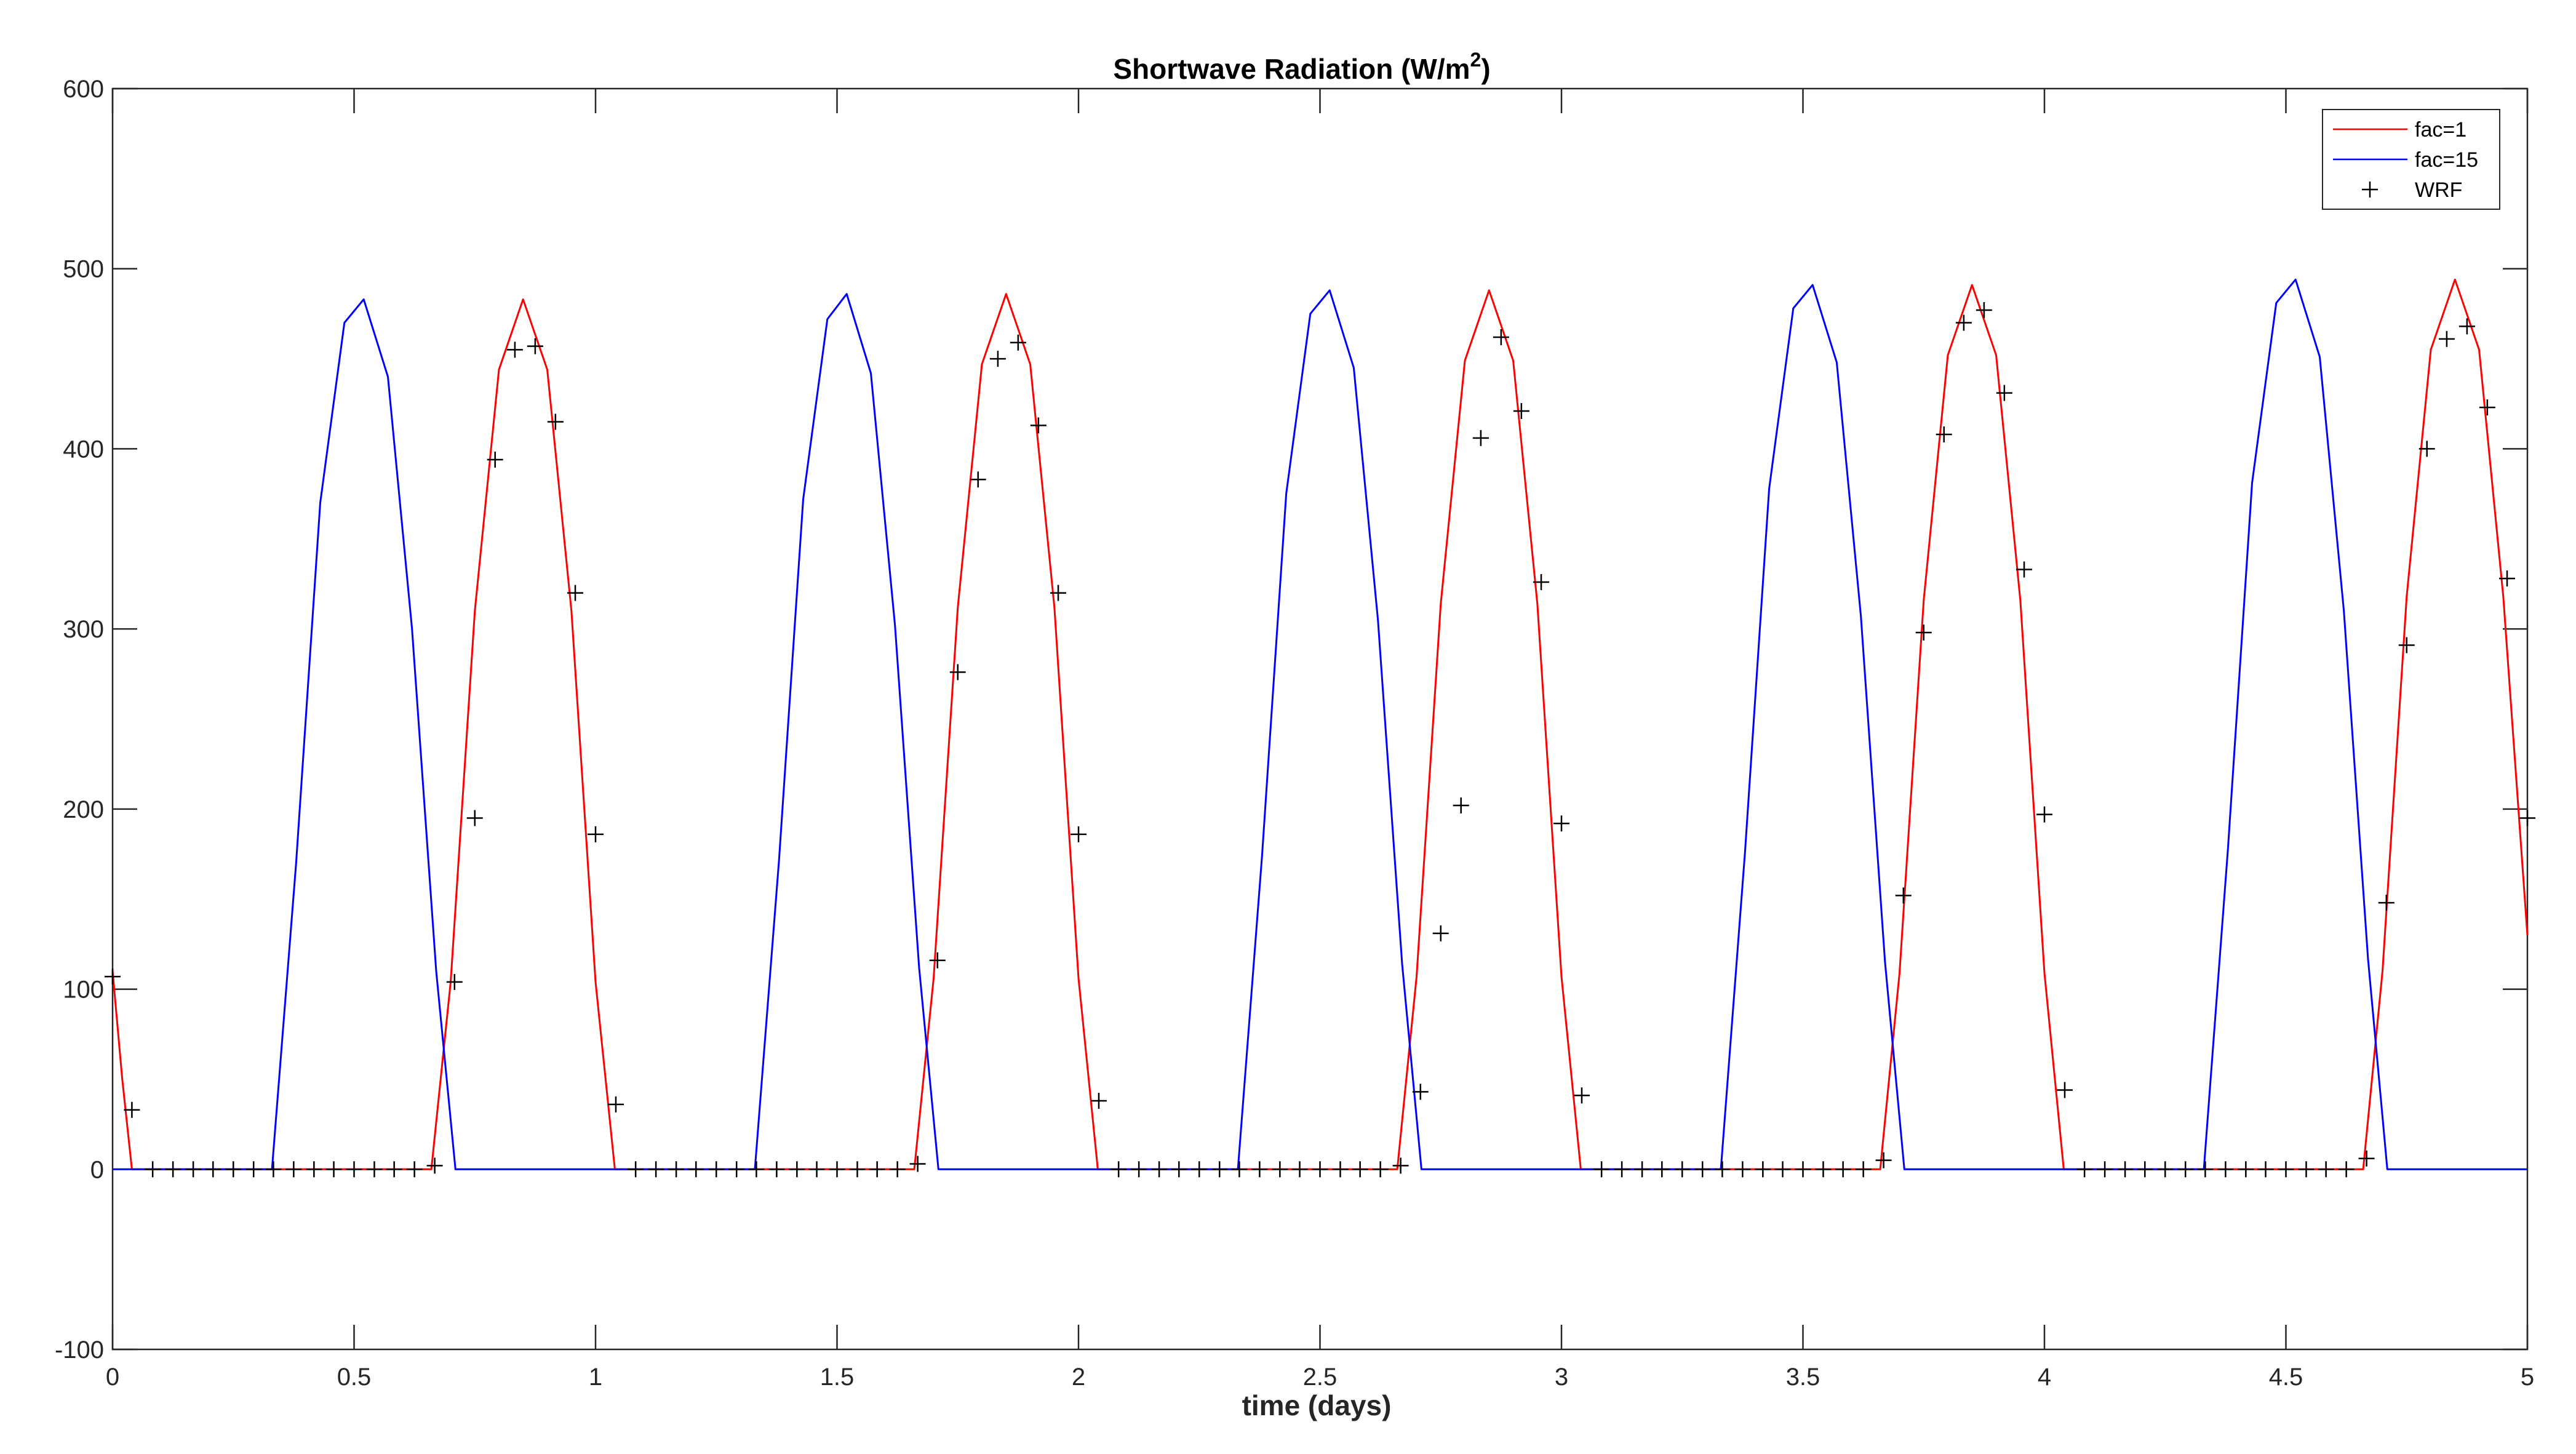  Describe the element at coordinates (2286, 1377) in the screenshot. I see `x-tick-label: 4.5` at that location.